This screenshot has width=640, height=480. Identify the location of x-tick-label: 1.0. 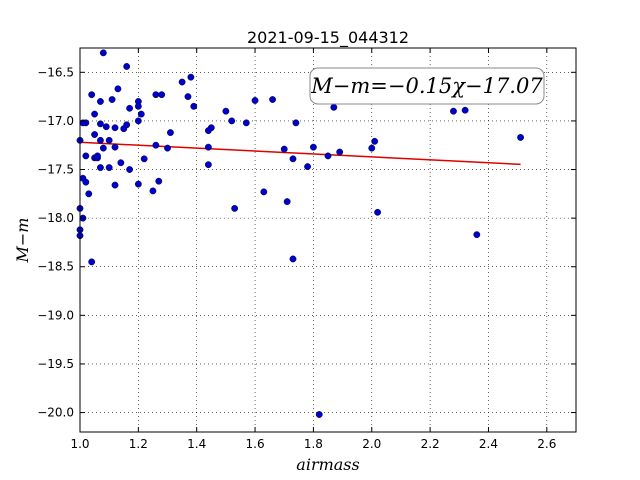
(79, 444).